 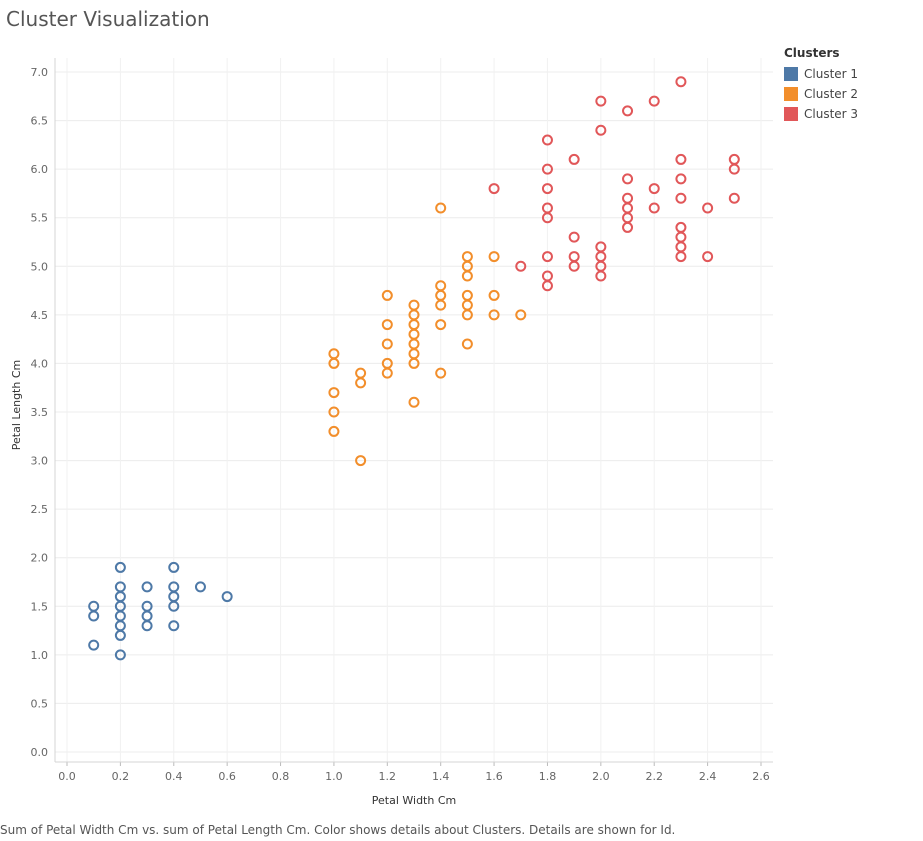 What do you see at coordinates (227, 776) in the screenshot?
I see `x-tick-label: 0.6` at bounding box center [227, 776].